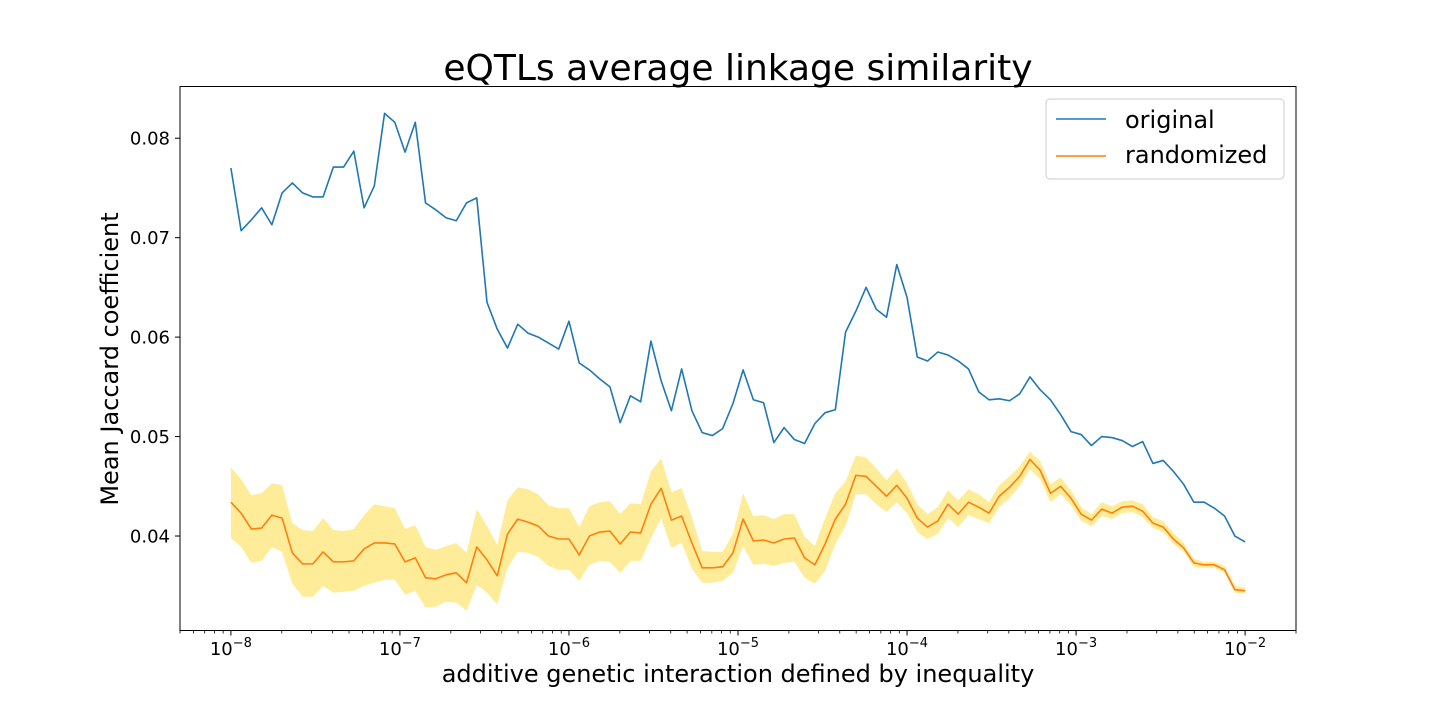 The width and height of the screenshot is (1440, 720). What do you see at coordinates (150, 537) in the screenshot?
I see `y-tick-label: 0.04` at bounding box center [150, 537].